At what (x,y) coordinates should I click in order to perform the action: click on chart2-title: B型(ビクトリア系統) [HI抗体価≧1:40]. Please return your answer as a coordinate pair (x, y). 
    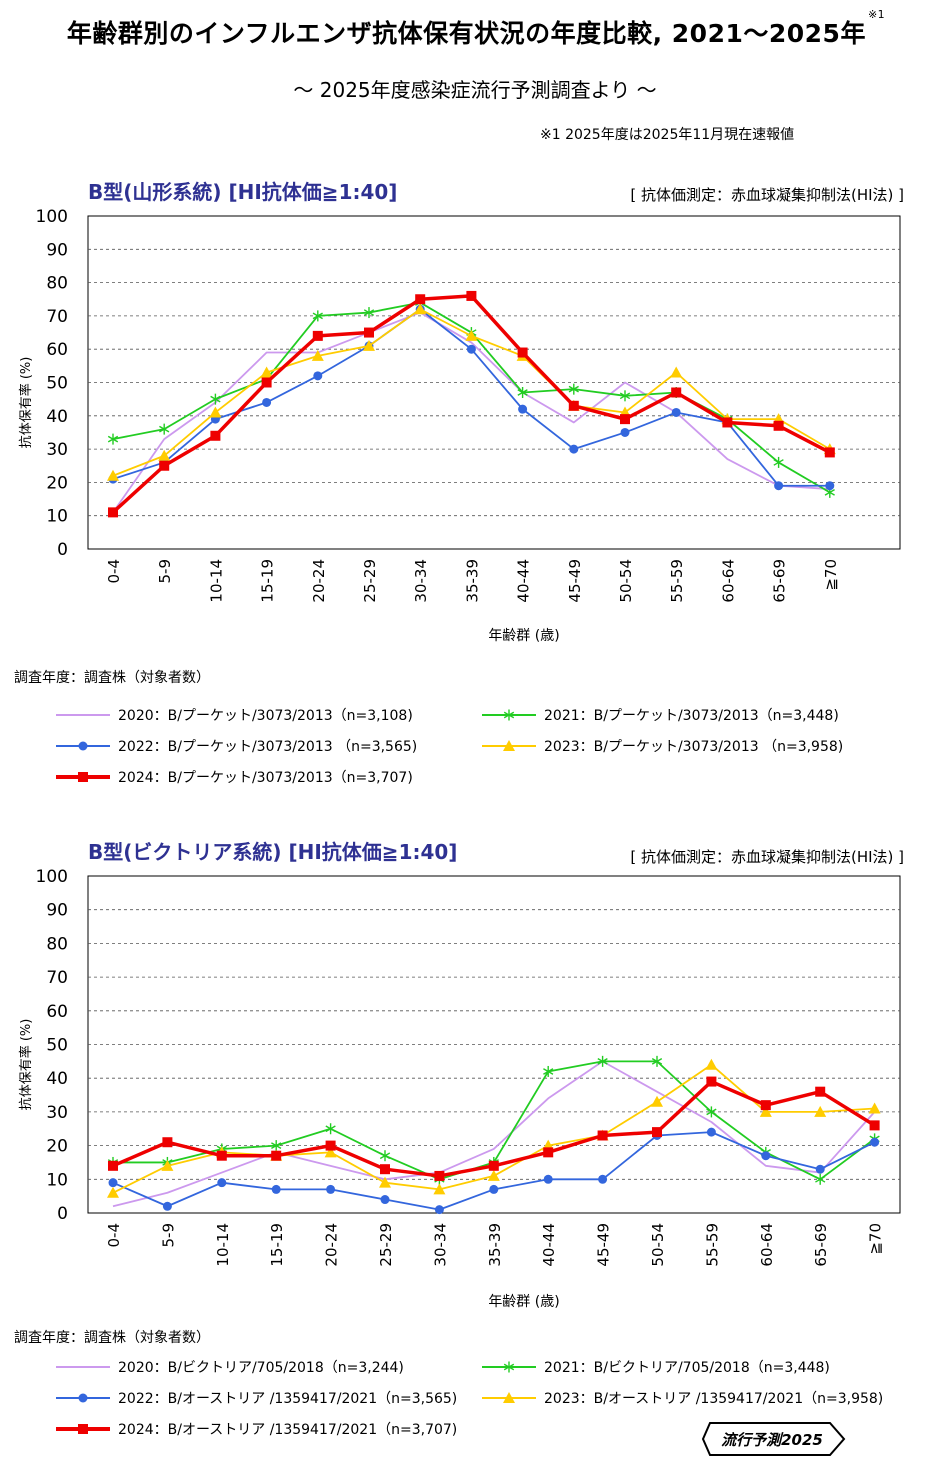
    Looking at the image, I should click on (273, 852).